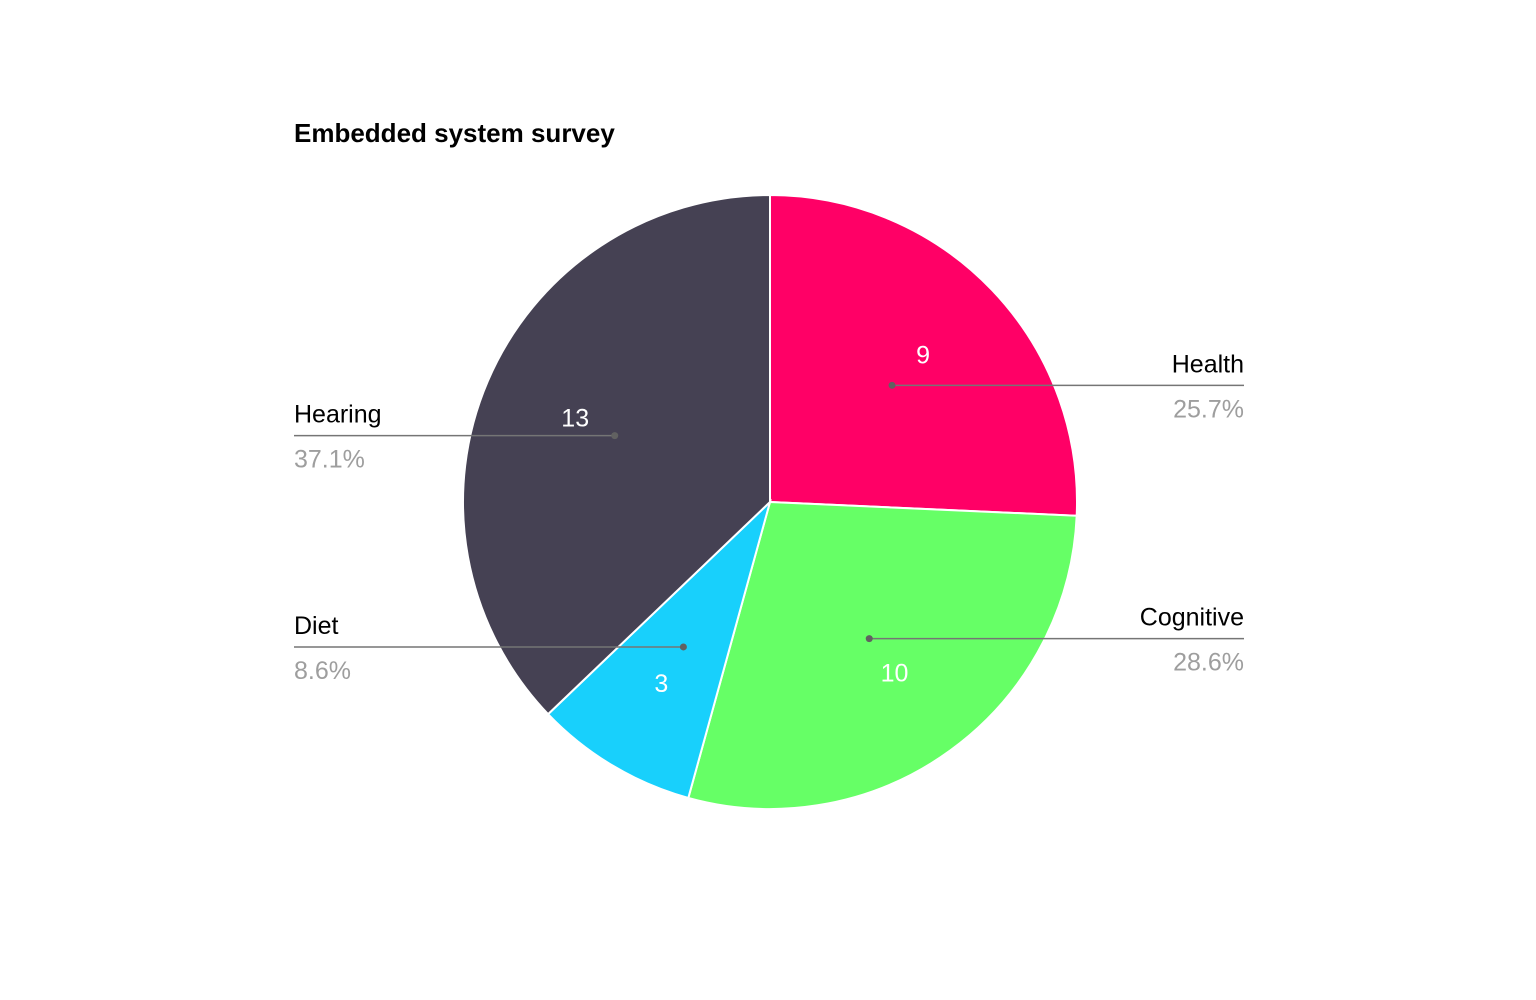  I want to click on callout-percent-cognitive: 28.6%, so click(1208, 663).